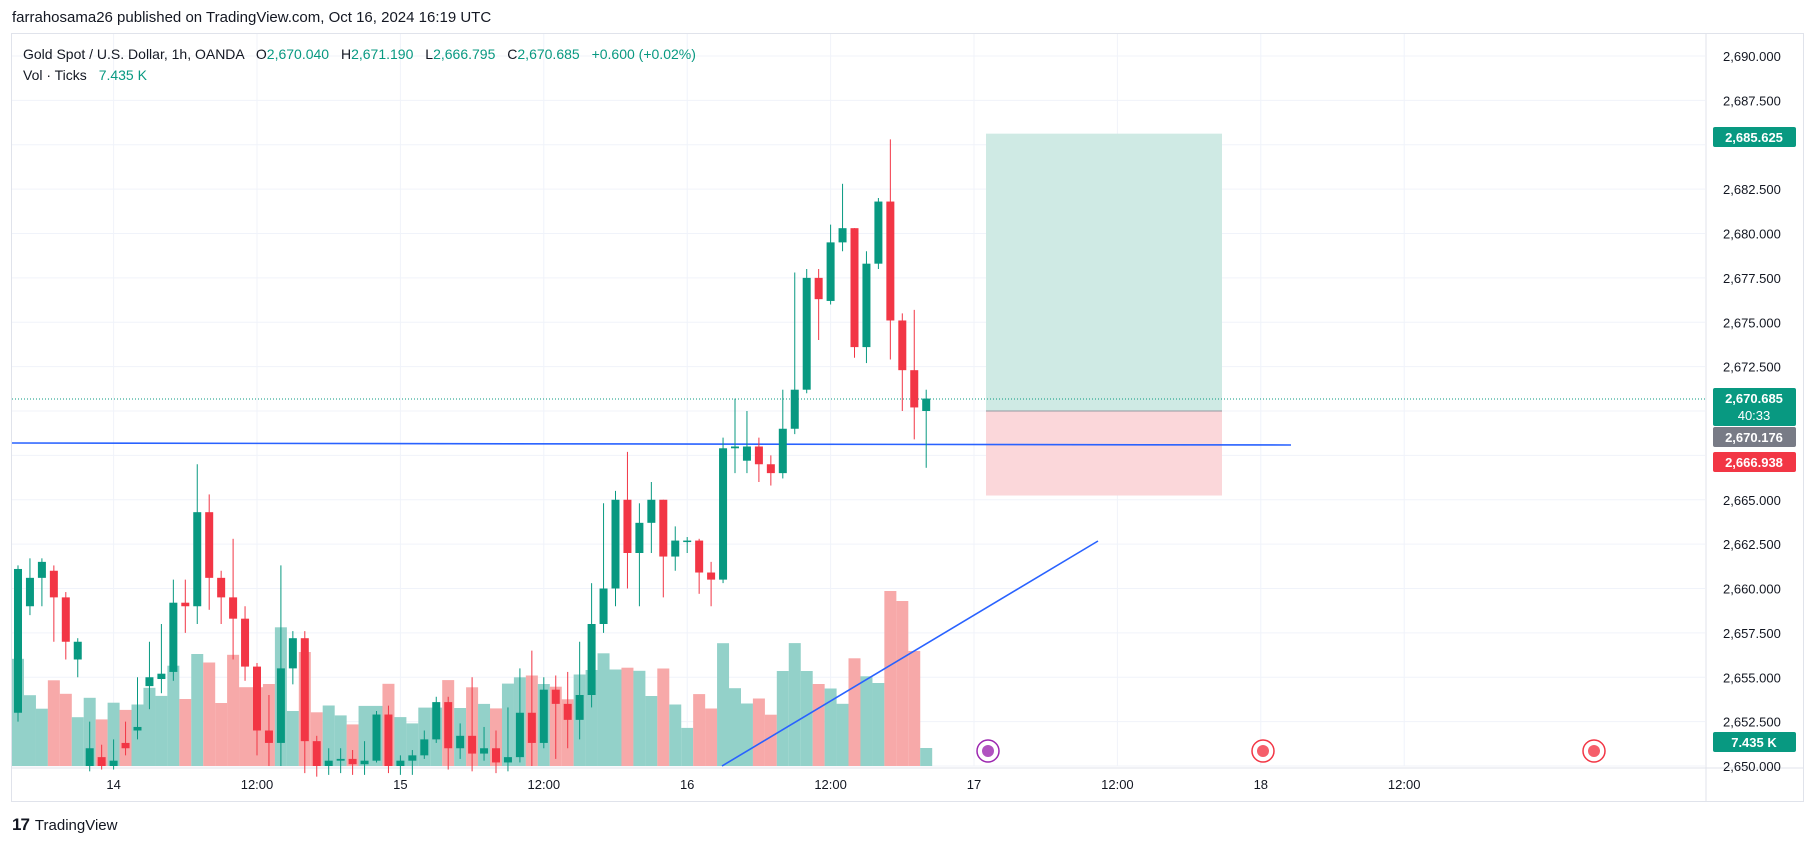  What do you see at coordinates (1752, 56) in the screenshot?
I see `price-tick-label: 2,690.000` at bounding box center [1752, 56].